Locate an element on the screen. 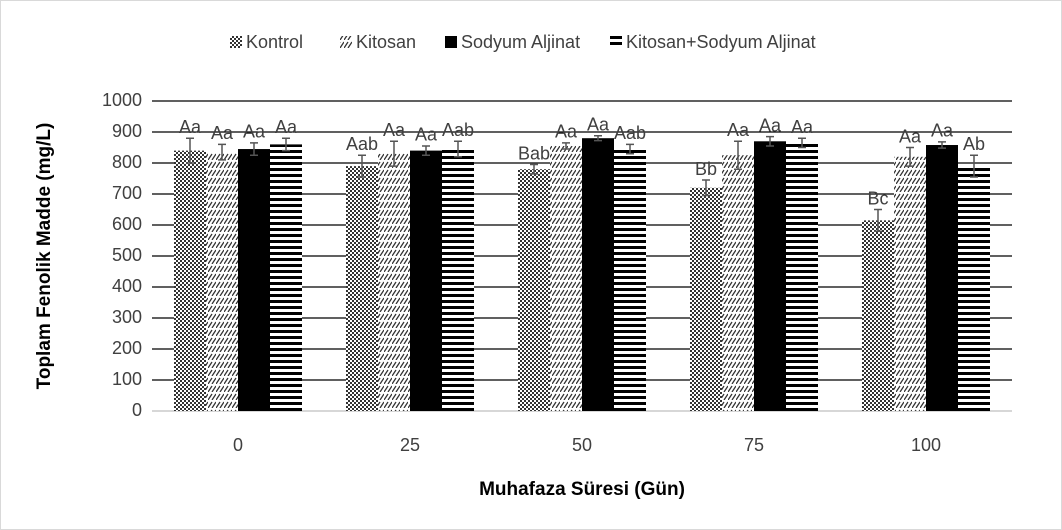 This screenshot has width=1062, height=530. y-tick-label: 300 is located at coordinates (127, 317).